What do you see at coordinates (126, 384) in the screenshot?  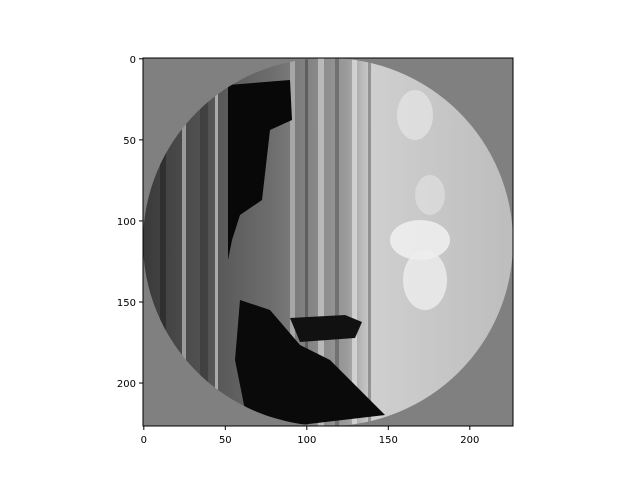 I see `y-tick-label: 200` at bounding box center [126, 384].